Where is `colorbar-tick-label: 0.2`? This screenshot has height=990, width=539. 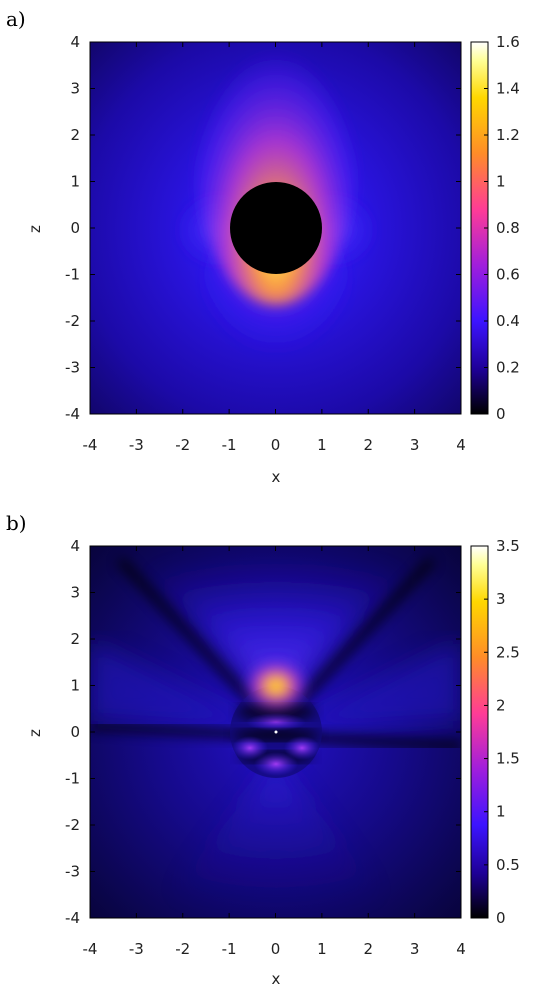
colorbar-tick-label: 0.2 is located at coordinates (508, 368).